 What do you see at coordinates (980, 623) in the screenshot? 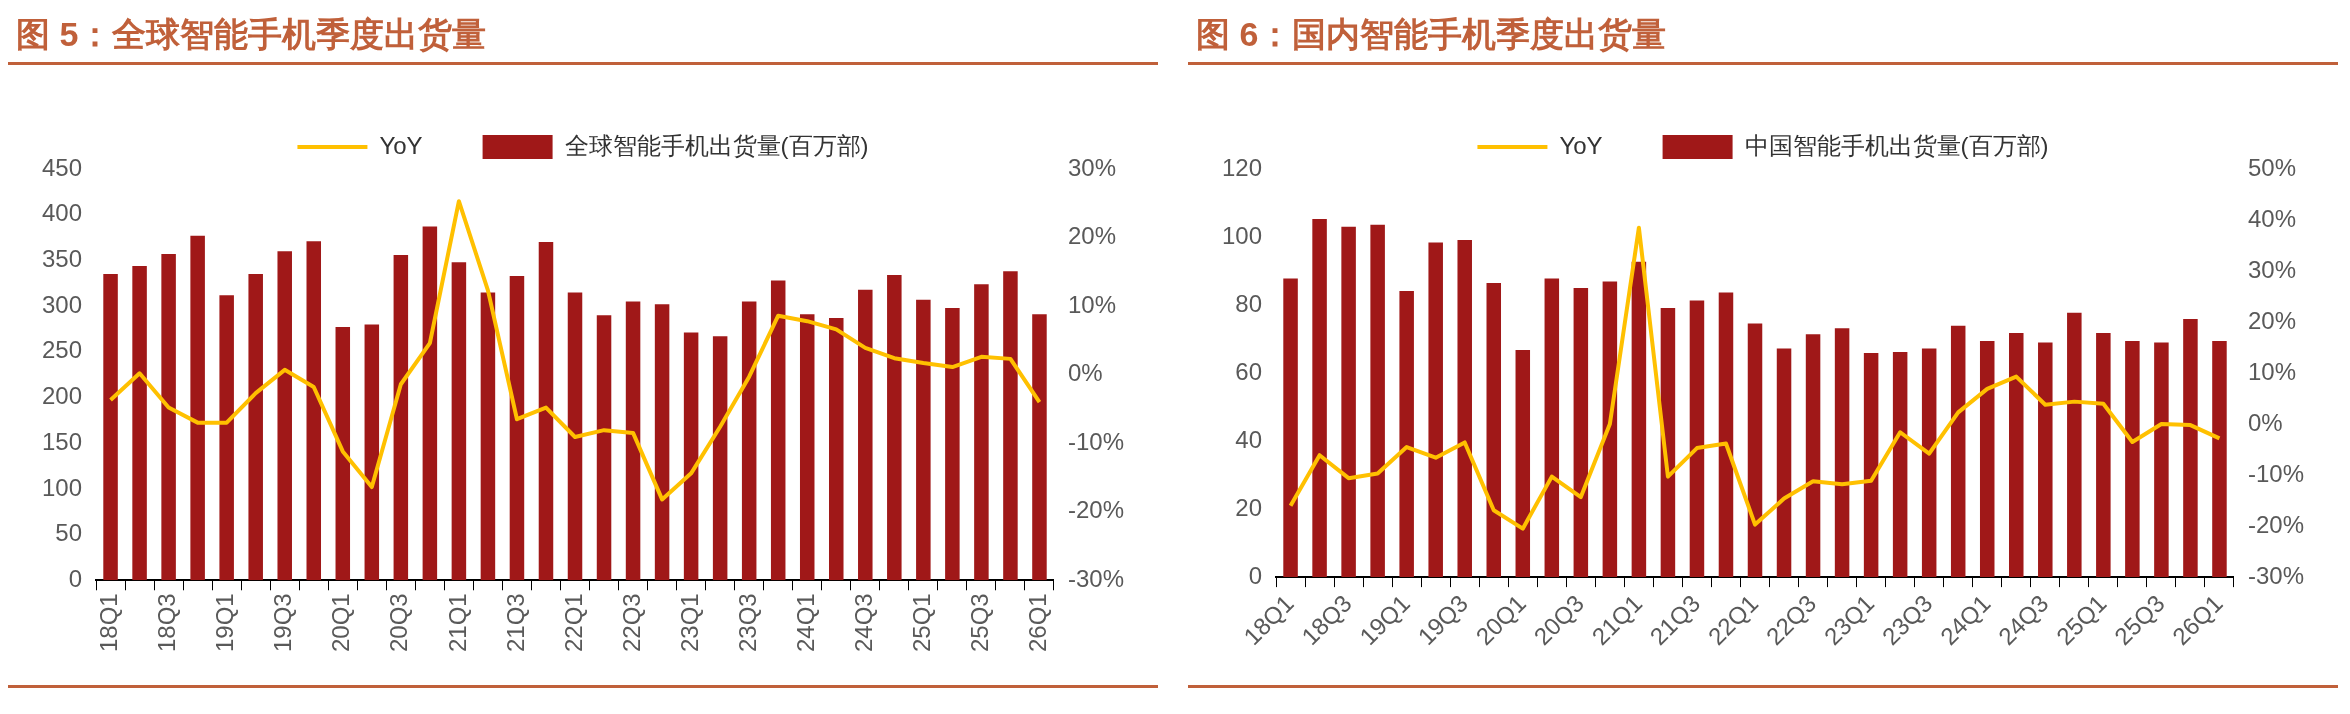
I see `x-tick-label: 25Q3` at bounding box center [980, 623].